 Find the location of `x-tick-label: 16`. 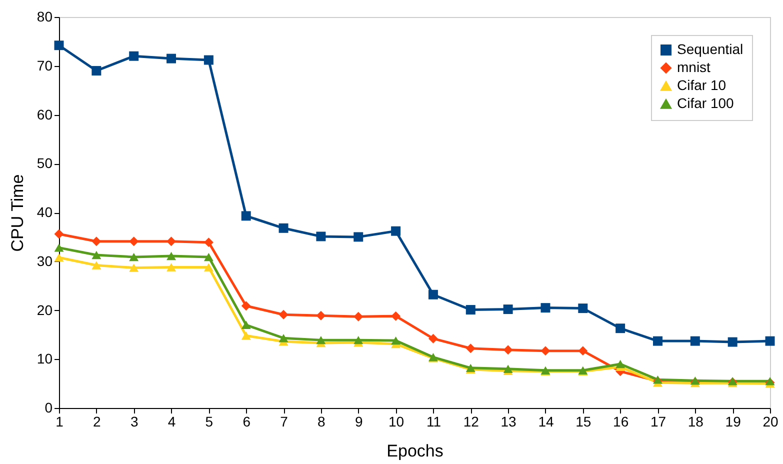

x-tick-label: 16 is located at coordinates (621, 422).